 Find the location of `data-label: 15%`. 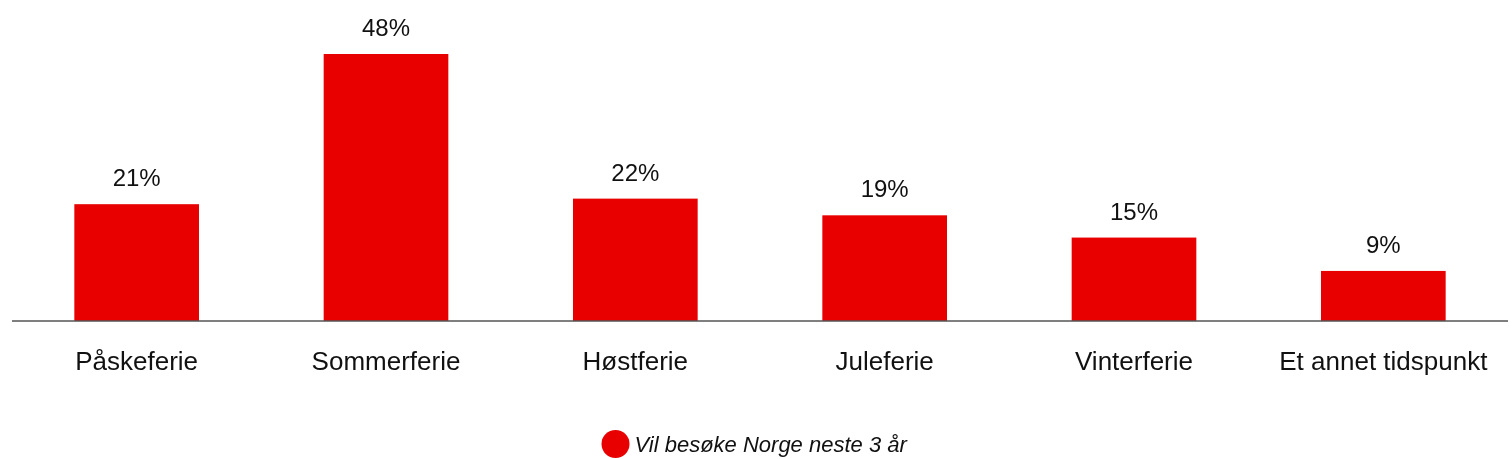

data-label: 15% is located at coordinates (1134, 211).